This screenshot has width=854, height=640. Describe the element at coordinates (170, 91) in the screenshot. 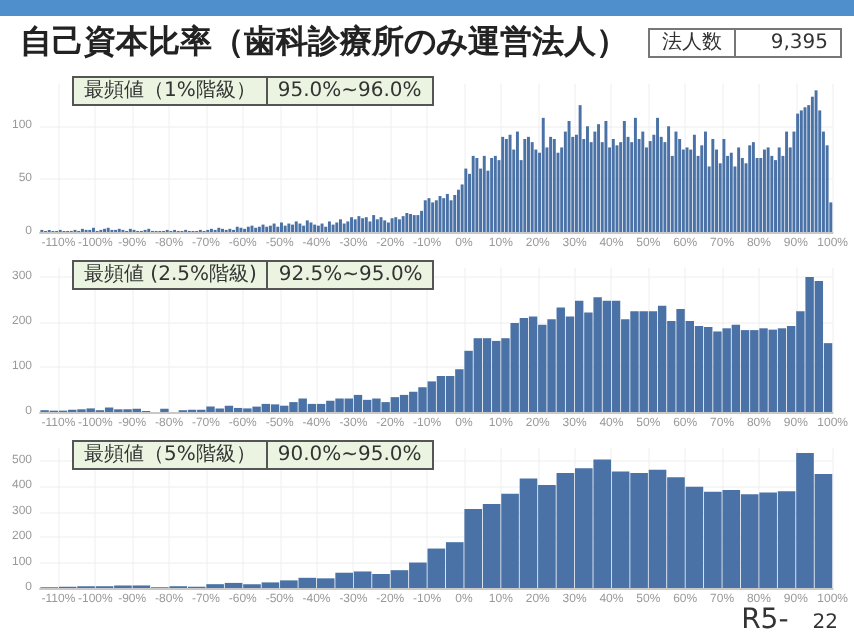

I see `annotation: 最頻値（1%階級）` at that location.